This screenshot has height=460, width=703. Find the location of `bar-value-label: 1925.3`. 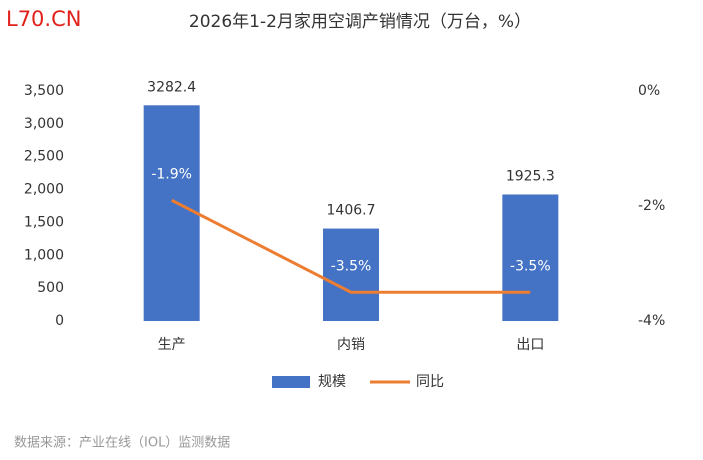

bar-value-label: 1925.3 is located at coordinates (530, 176).